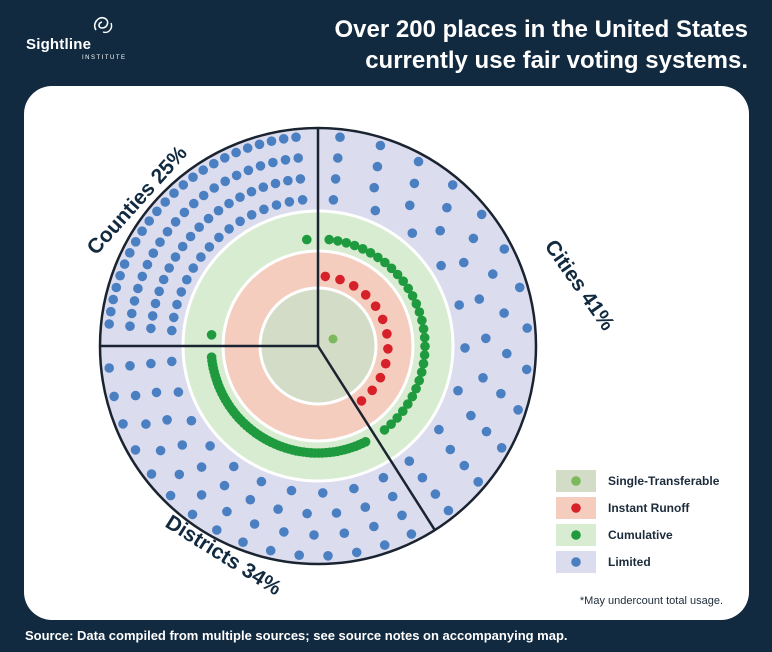  Describe the element at coordinates (579, 286) in the screenshot. I see `category-label-cities: Cities 41%` at that location.